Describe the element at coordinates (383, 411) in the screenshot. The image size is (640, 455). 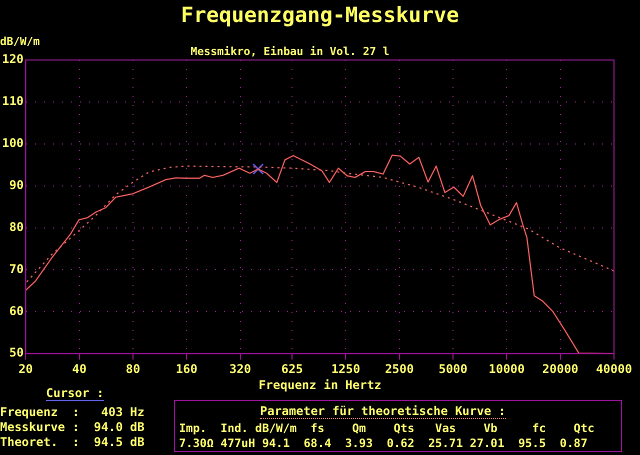
I see `text: Parameter für theoretische Kurve :` at that location.